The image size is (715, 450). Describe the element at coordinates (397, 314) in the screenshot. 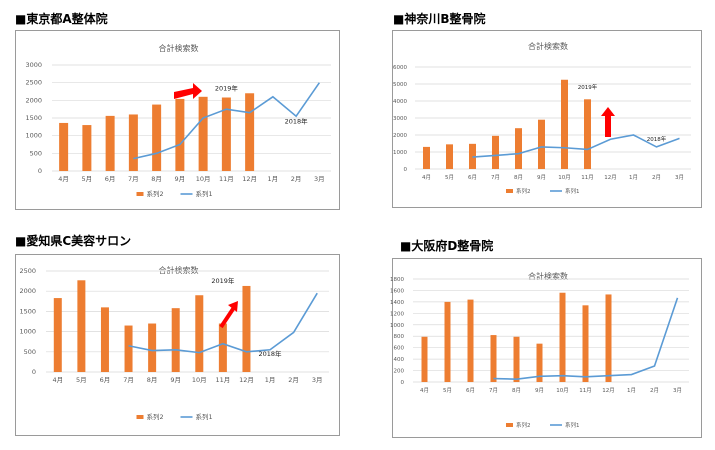

I see `y-tick-label: 1200` at that location.